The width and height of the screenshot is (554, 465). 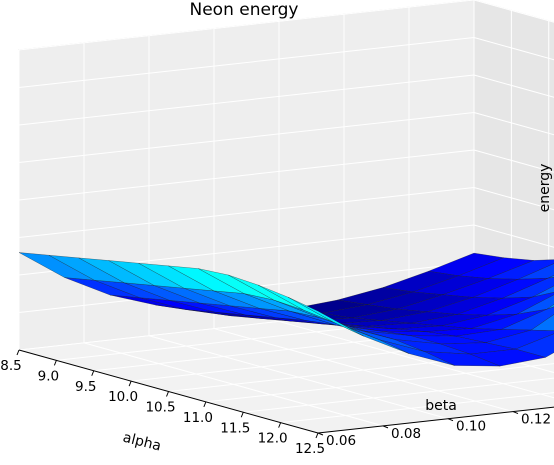 I want to click on x-tick-label: 11.5, so click(x=235, y=428).